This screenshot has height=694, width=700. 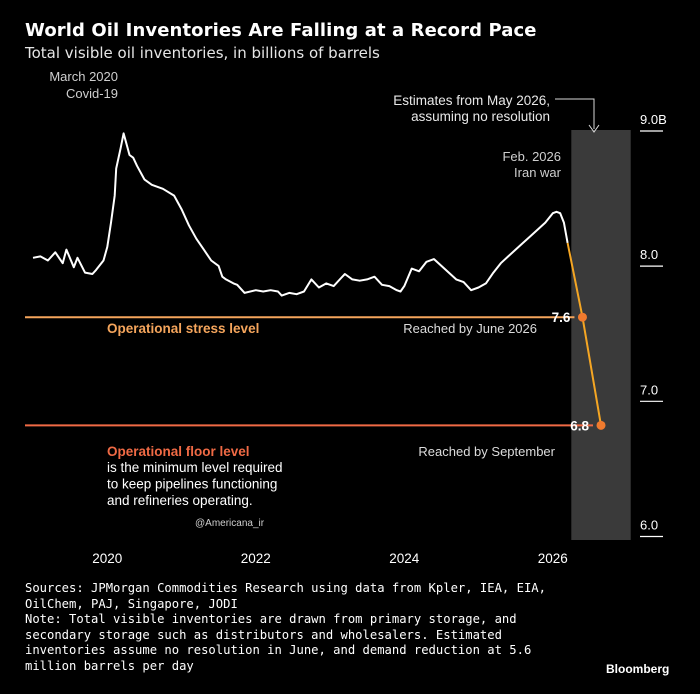 What do you see at coordinates (131, 603) in the screenshot?
I see `footnote-line: OilChem, PAJ, Singapore, JODI` at bounding box center [131, 603].